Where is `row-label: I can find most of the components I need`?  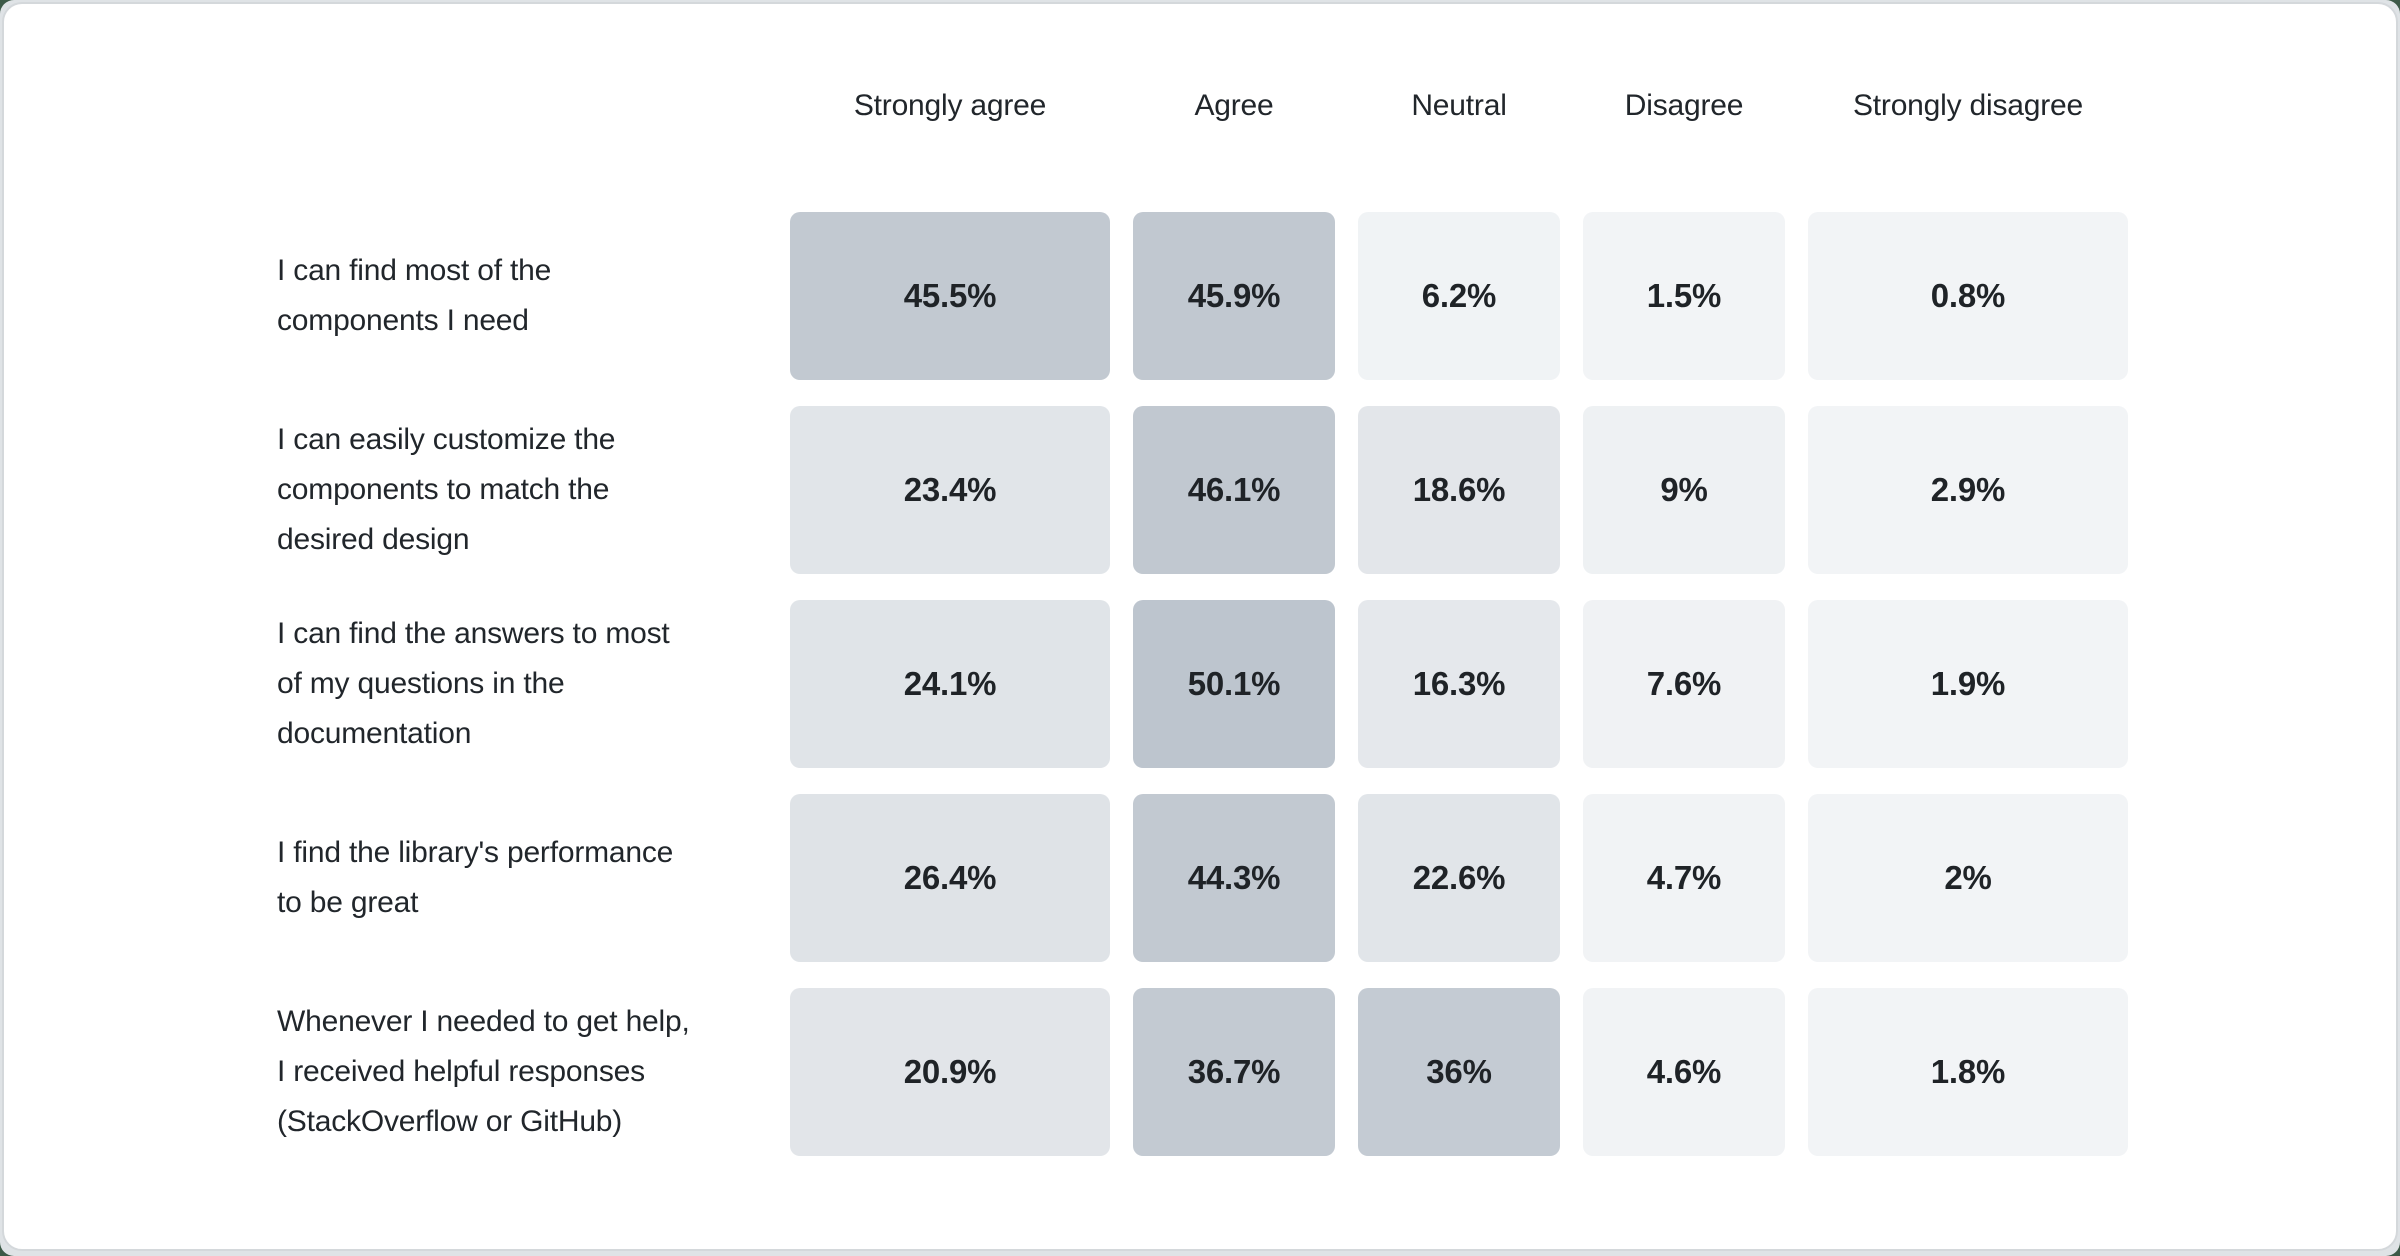
row-label: I can find most of the components I need is located at coordinates (414, 295).